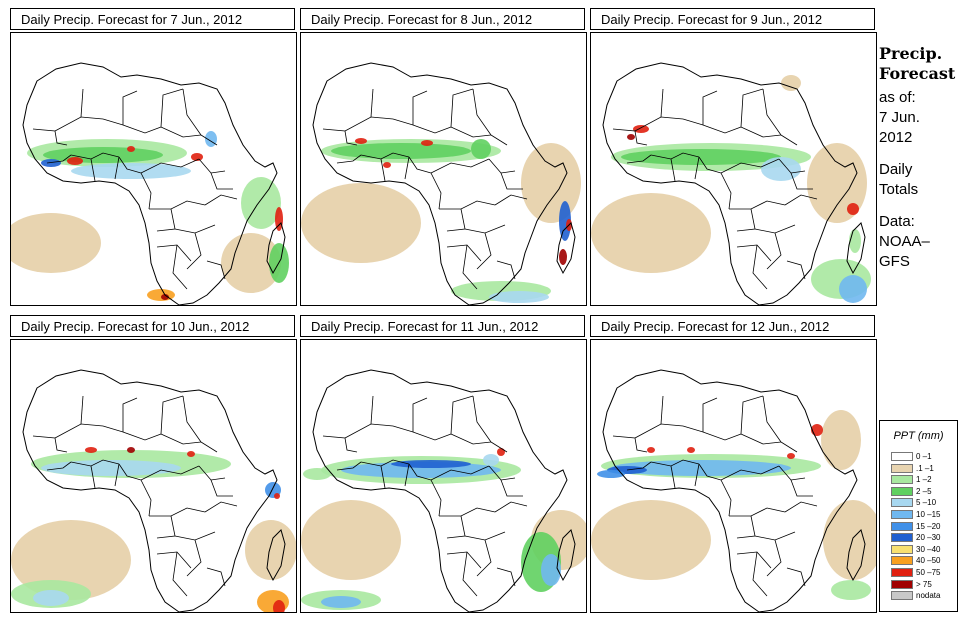 This screenshot has height=628, width=965. I want to click on data-source: Data:, so click(897, 221).